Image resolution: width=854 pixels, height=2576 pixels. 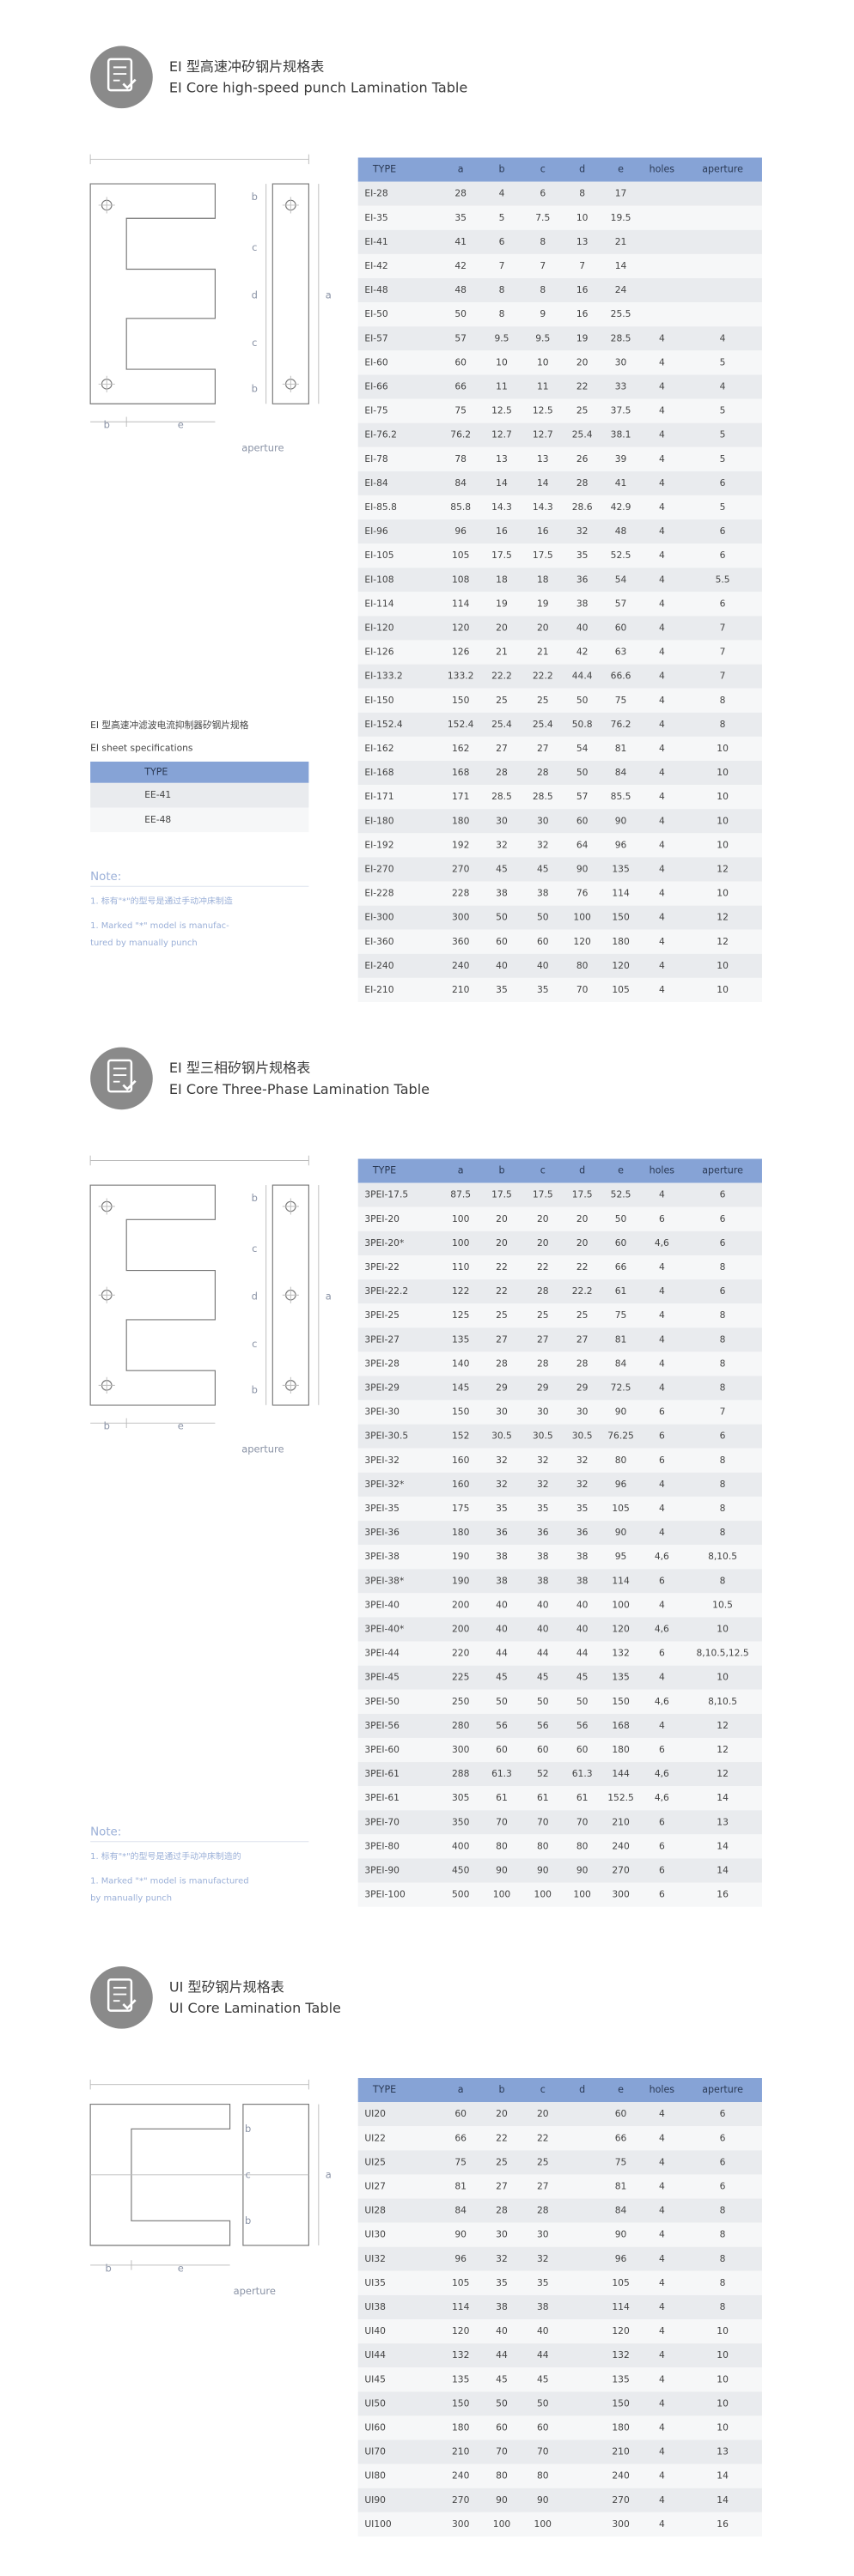 What do you see at coordinates (582, 1821) in the screenshot?
I see `table-cell: 70` at bounding box center [582, 1821].